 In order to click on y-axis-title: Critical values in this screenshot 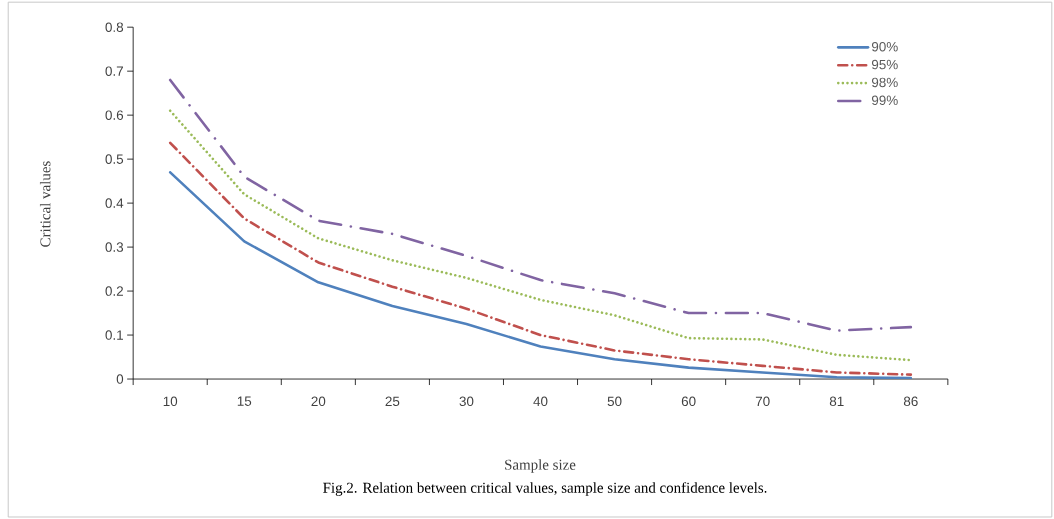, I will do `click(45, 204)`.